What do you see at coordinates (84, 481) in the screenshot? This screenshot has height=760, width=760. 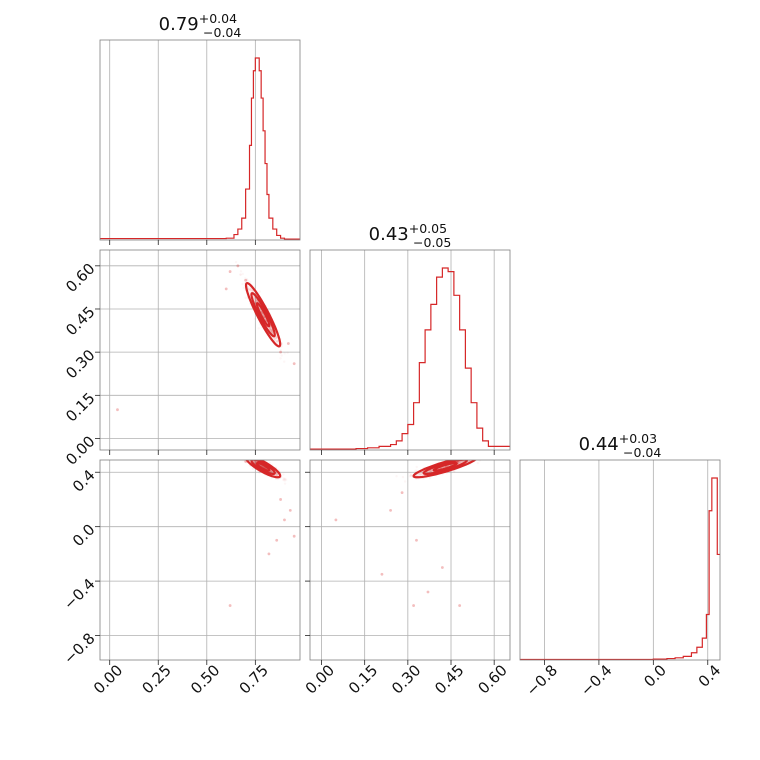 I see `y-tick-label-2-3: 0.4` at bounding box center [84, 481].